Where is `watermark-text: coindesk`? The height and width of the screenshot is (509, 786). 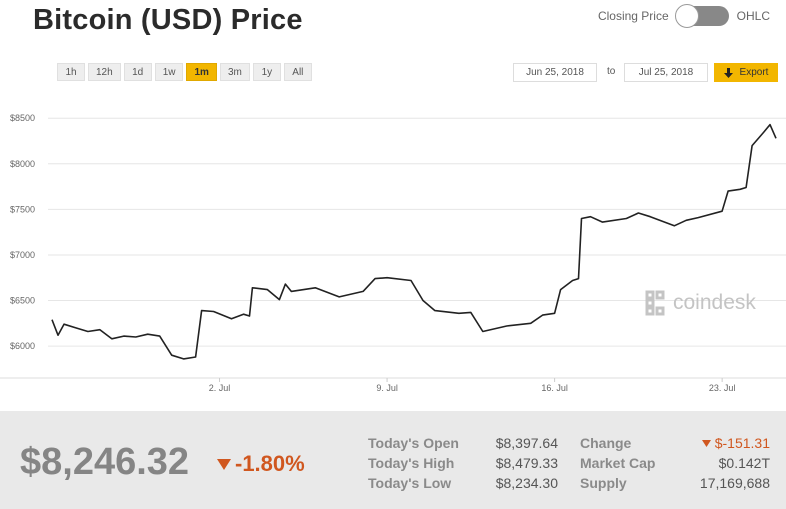 watermark-text: coindesk is located at coordinates (714, 302).